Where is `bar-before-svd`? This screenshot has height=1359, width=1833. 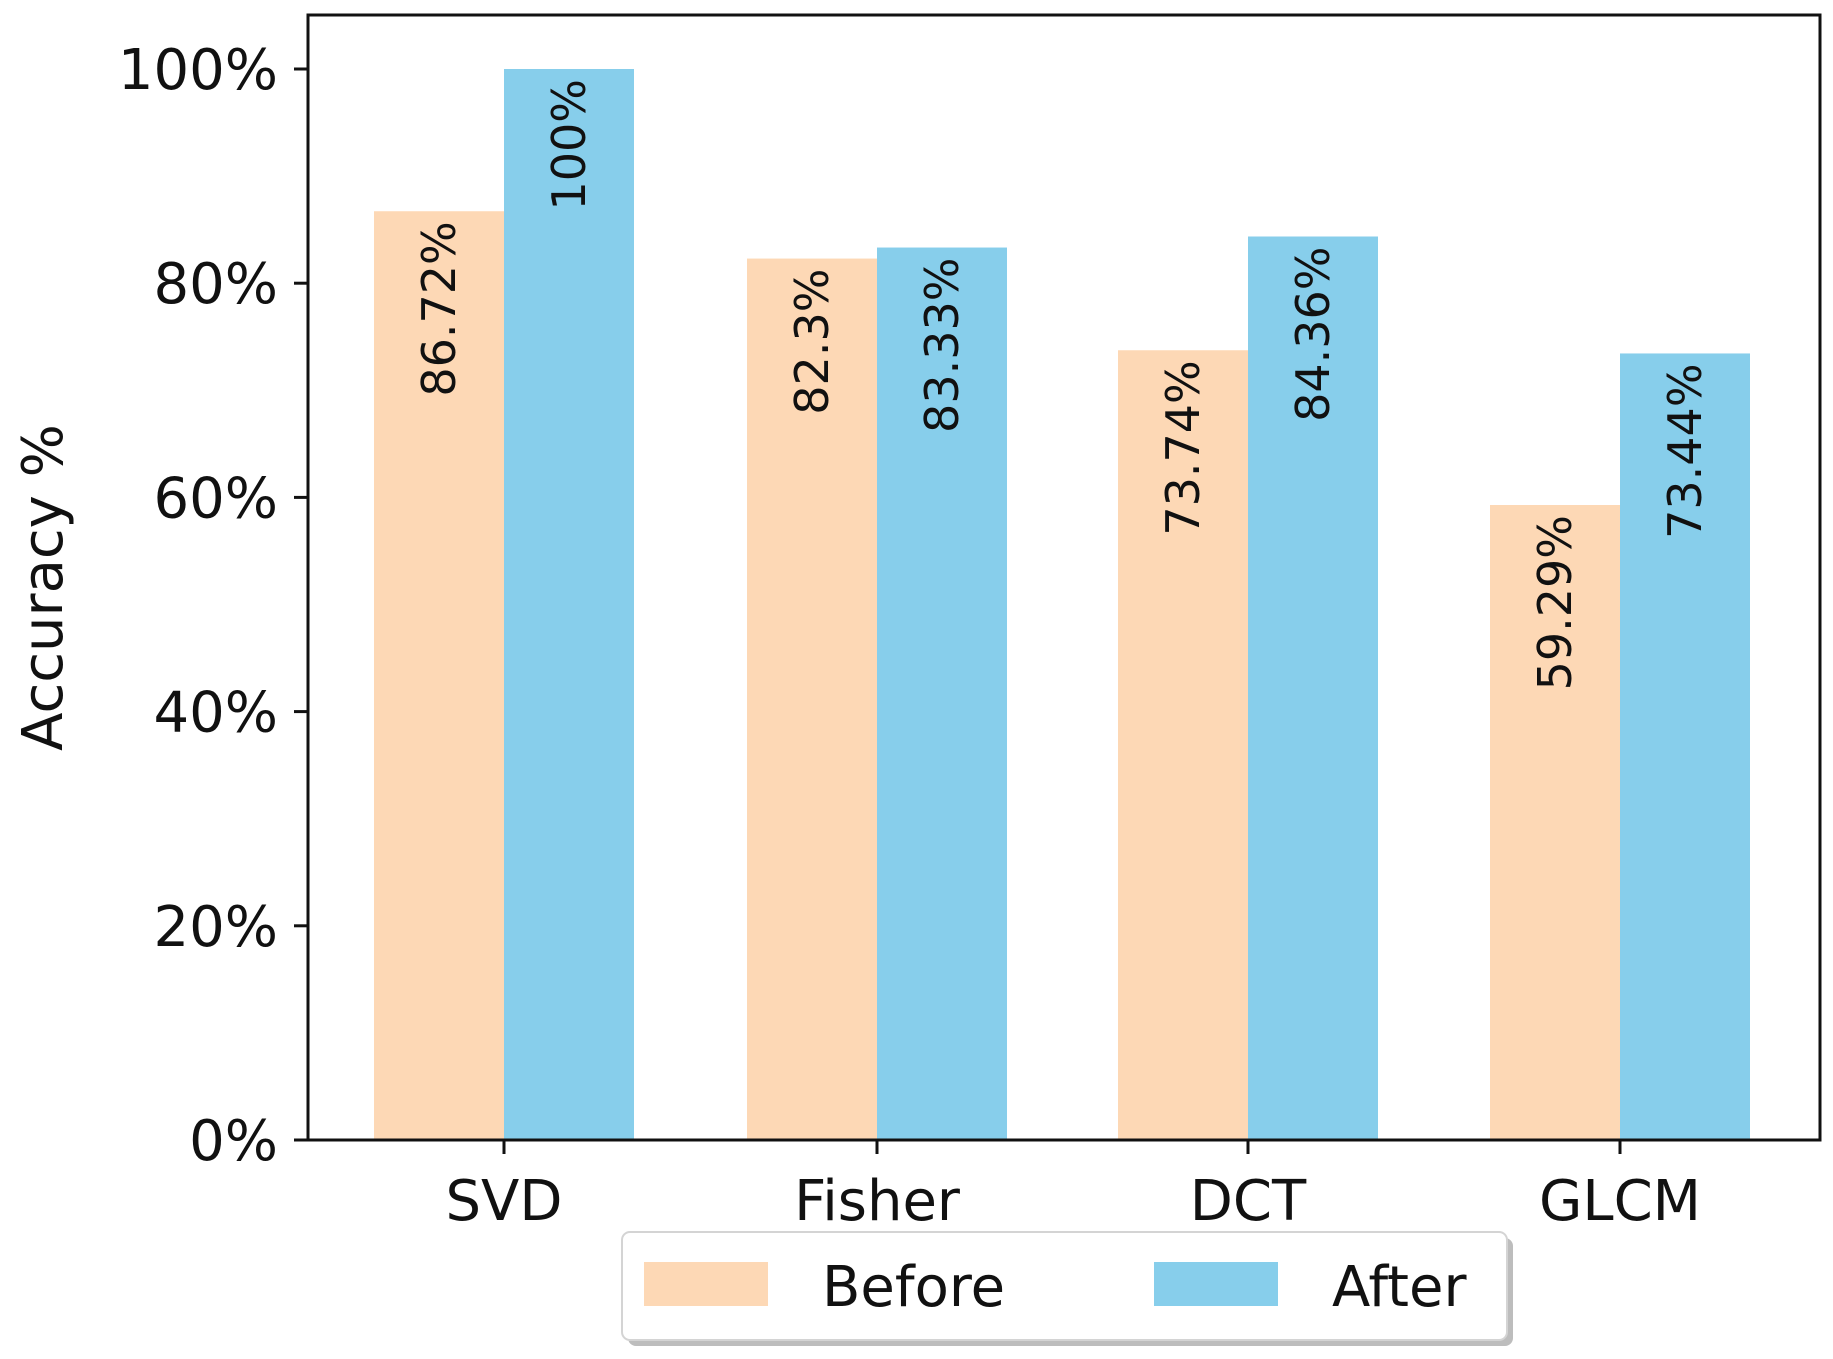 bar-before-svd is located at coordinates (439, 675).